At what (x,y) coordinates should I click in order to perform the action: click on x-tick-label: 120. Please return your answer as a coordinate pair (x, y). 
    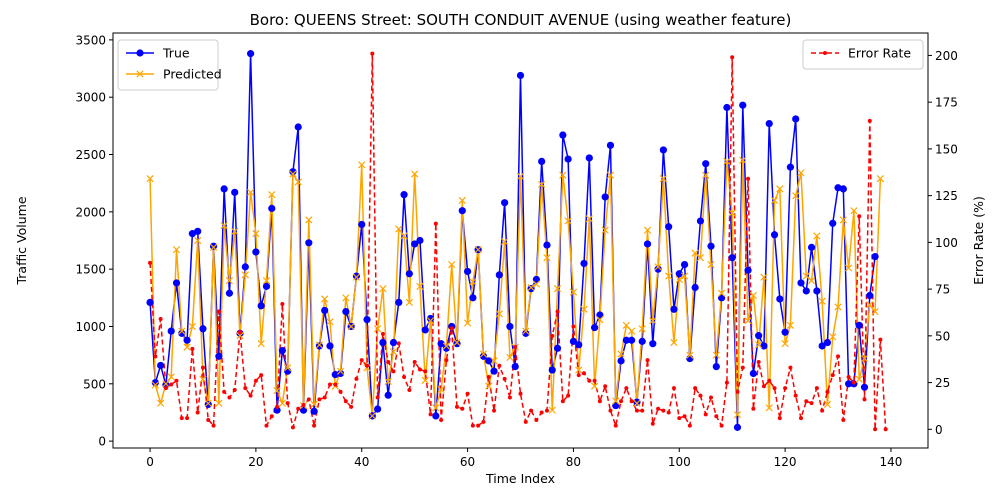
    Looking at the image, I should click on (785, 462).